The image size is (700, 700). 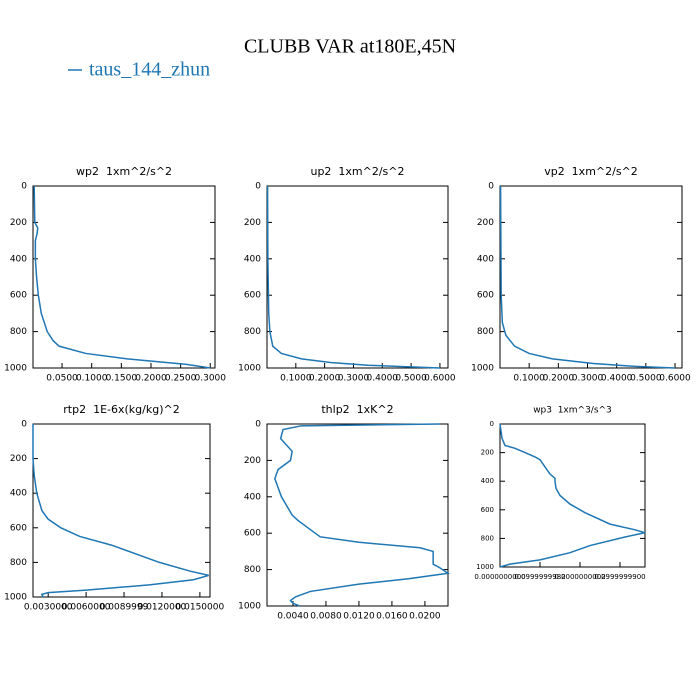 I want to click on x-tick-label: 0.0000000000, so click(x=499, y=577).